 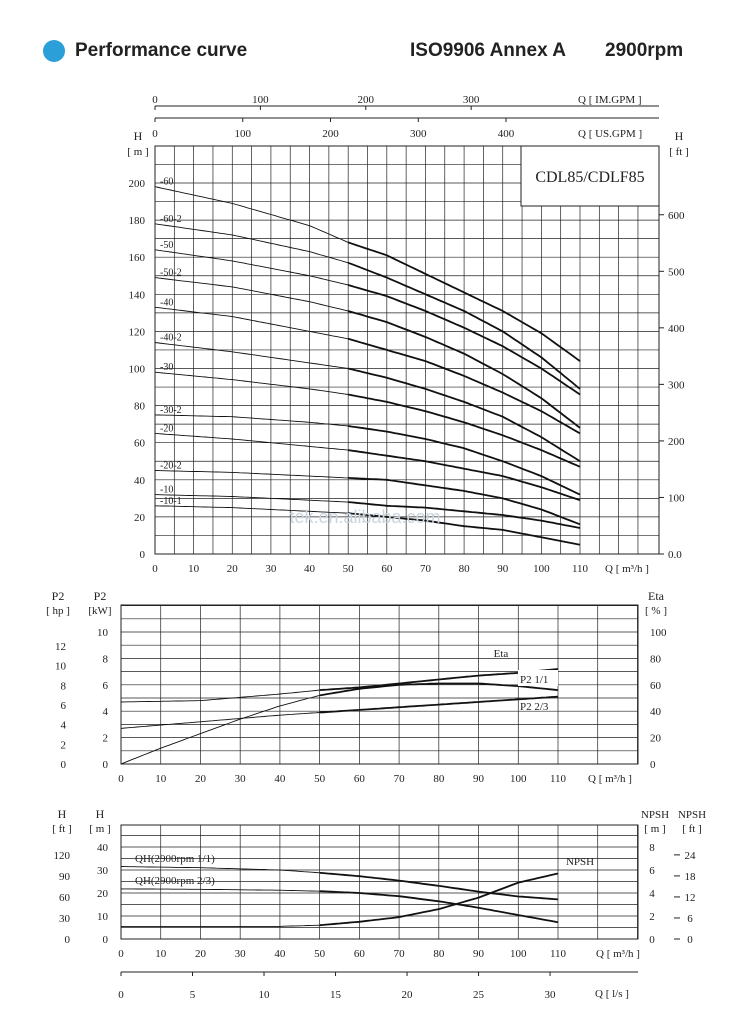 I want to click on chart3-h-m-tick: 20, so click(x=103, y=894).